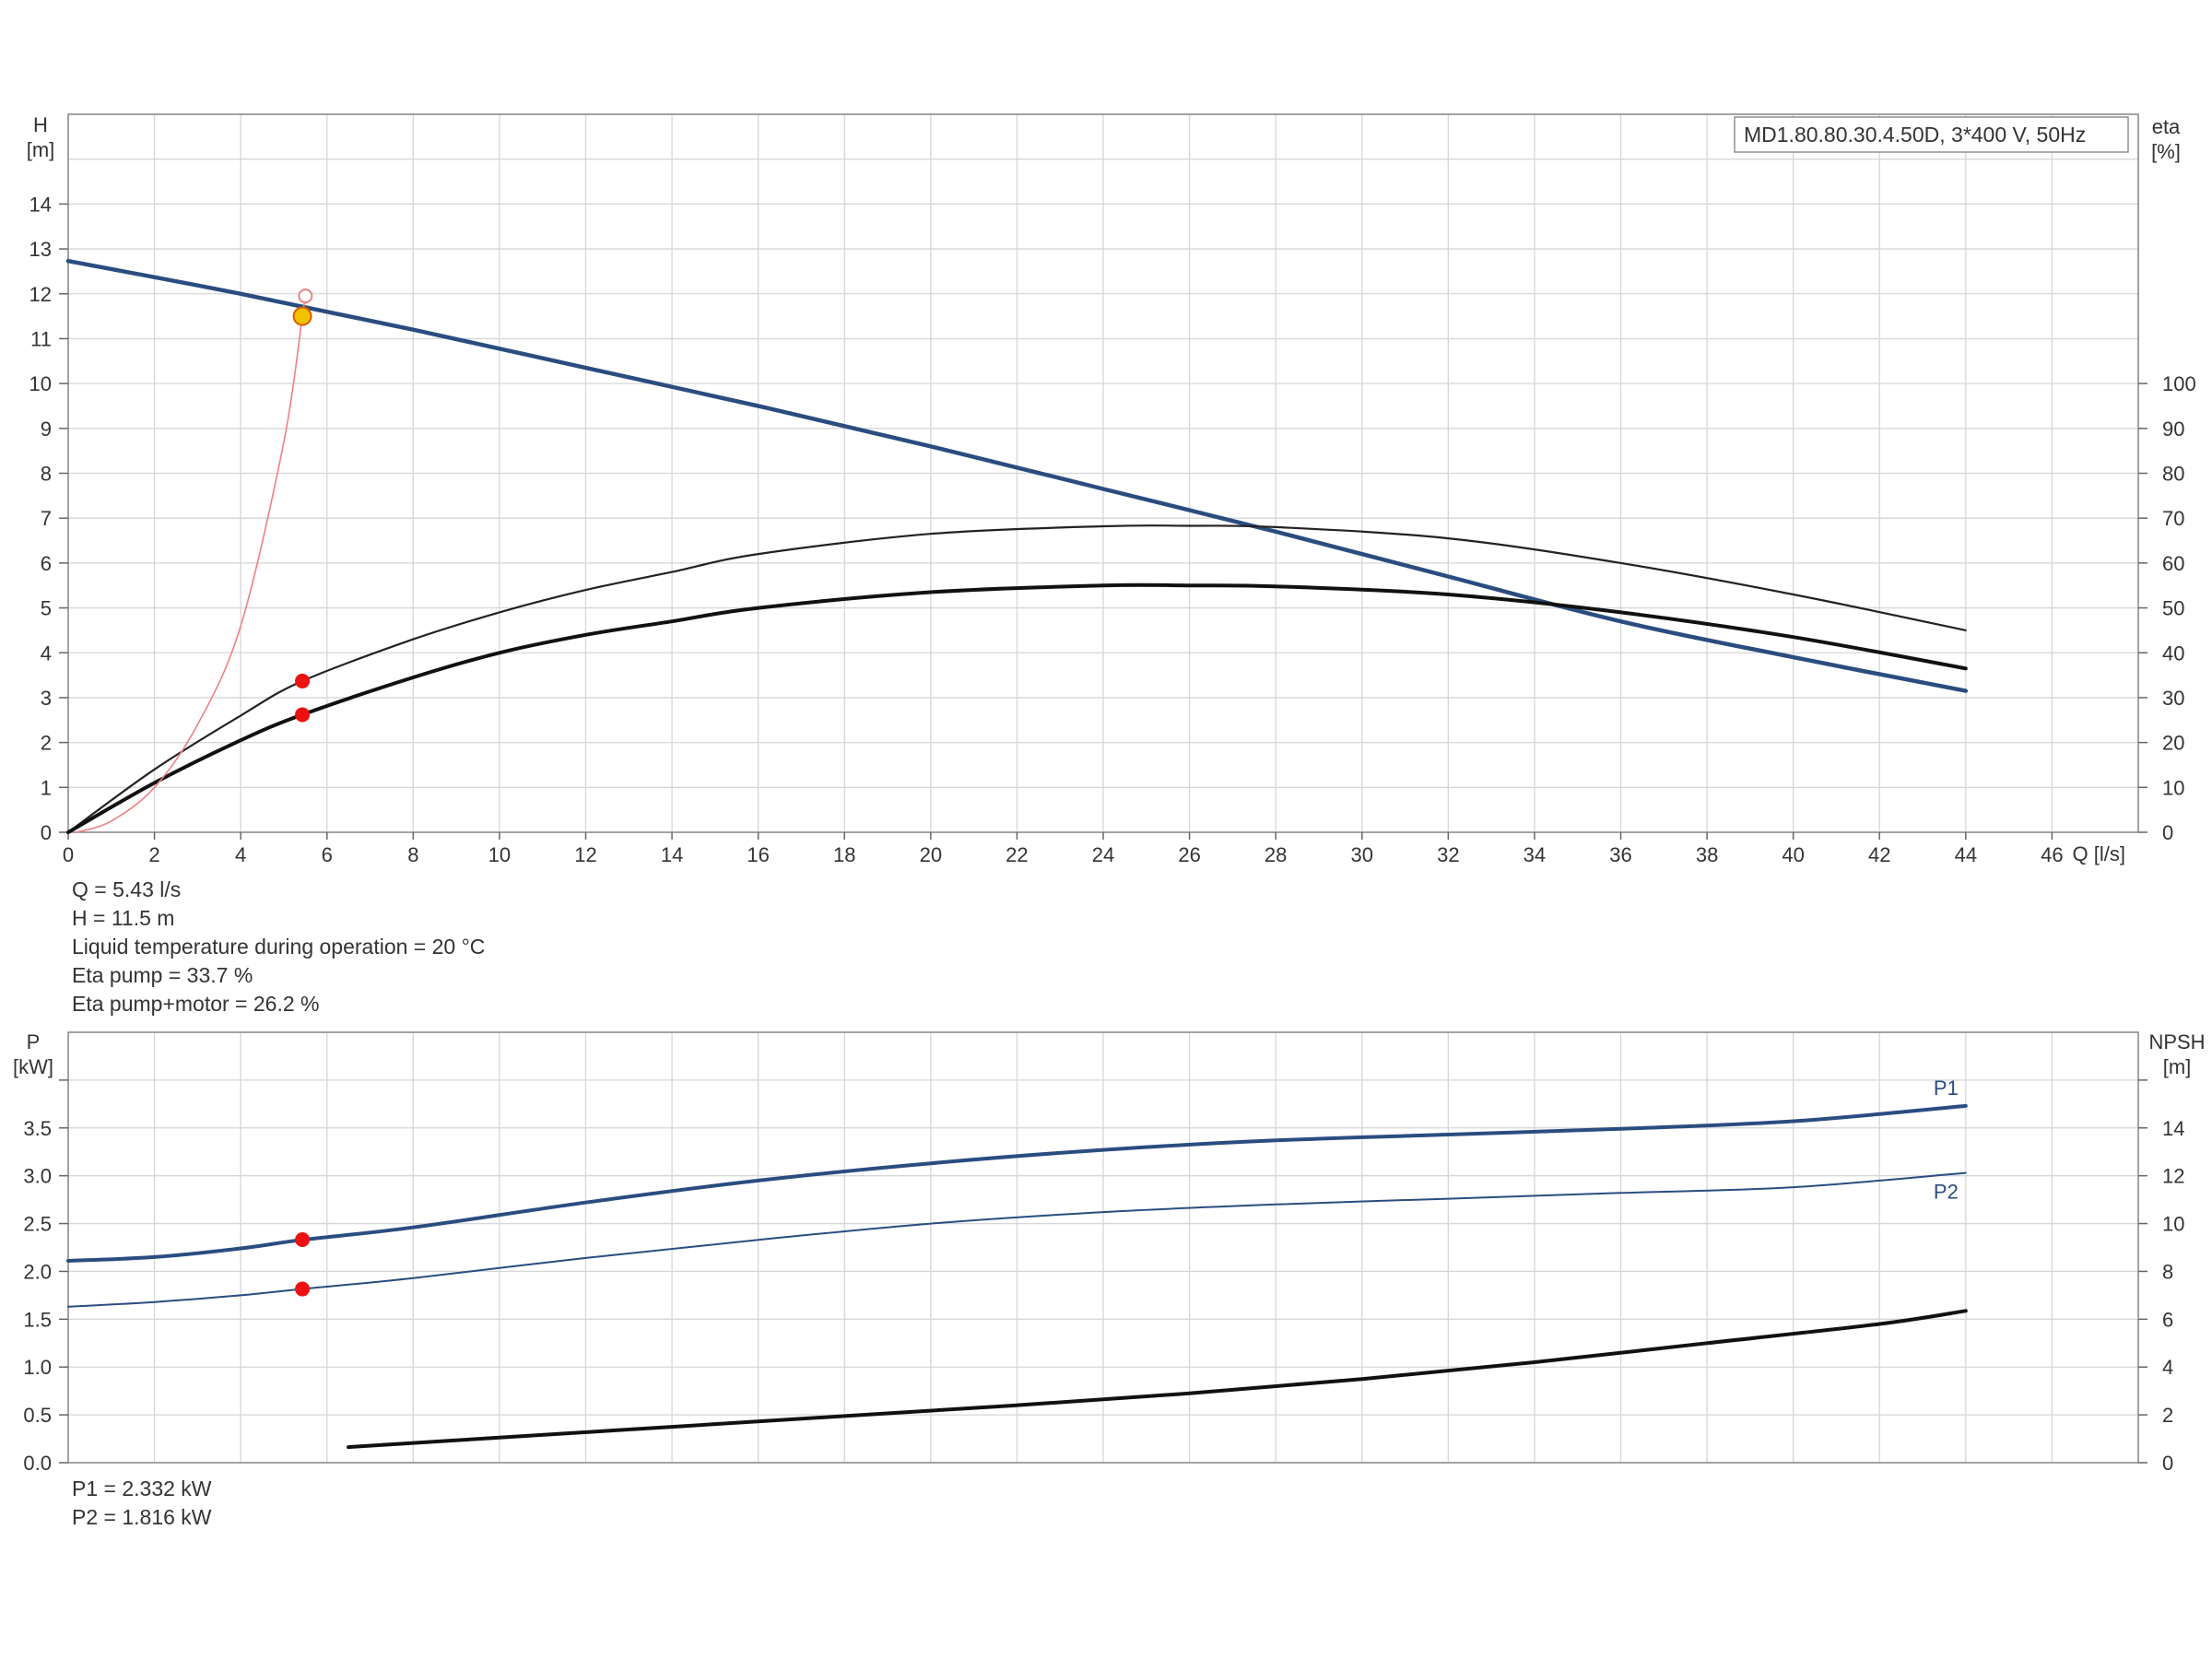  Describe the element at coordinates (240, 854) in the screenshot. I see `x-tick-label: 4` at that location.